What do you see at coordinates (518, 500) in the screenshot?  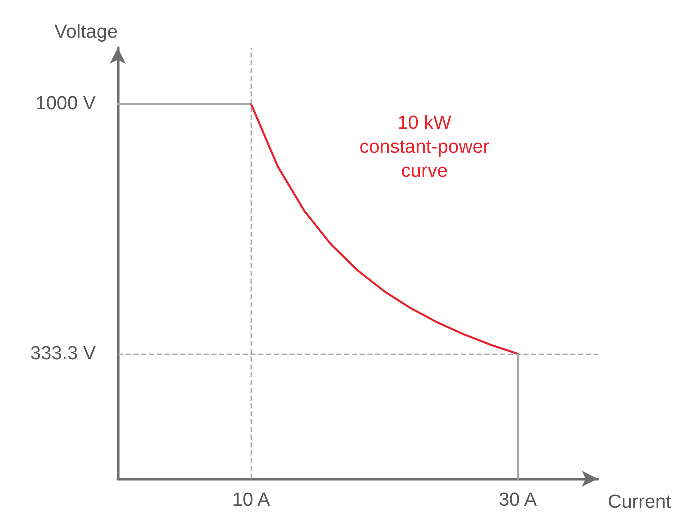 I see `x-tick-label: 30 A` at bounding box center [518, 500].